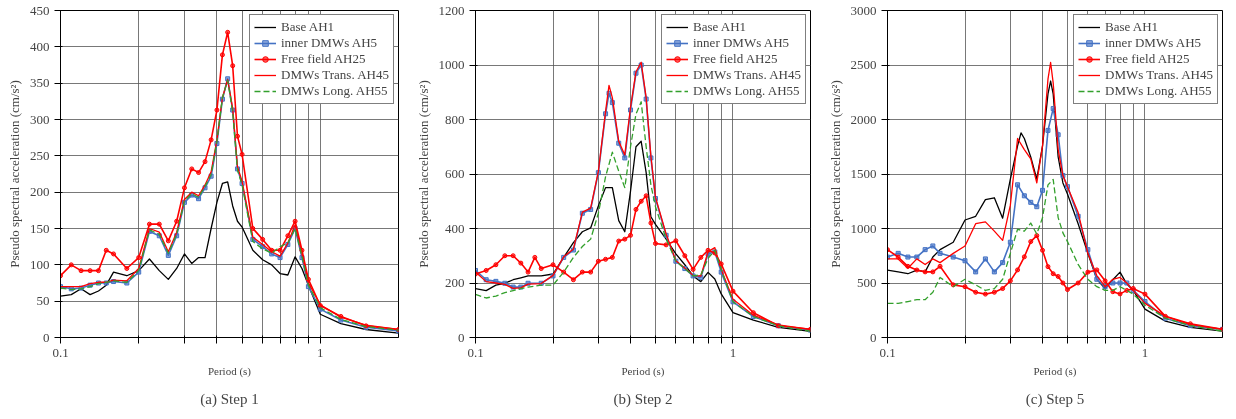  I want to click on y-tick-label: 150, so click(40, 228).